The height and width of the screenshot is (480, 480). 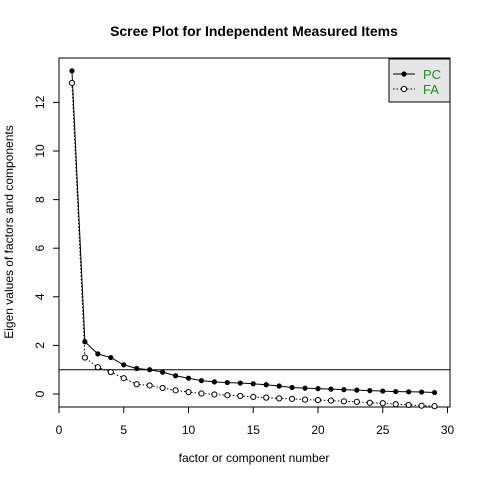 I want to click on y-tick-label: 2, so click(x=40, y=345).